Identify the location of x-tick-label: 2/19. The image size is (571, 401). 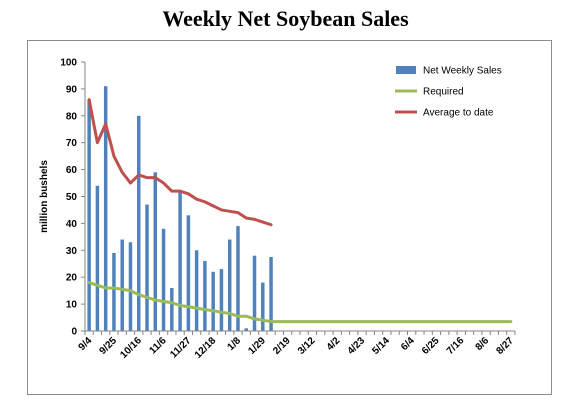
(282, 346).